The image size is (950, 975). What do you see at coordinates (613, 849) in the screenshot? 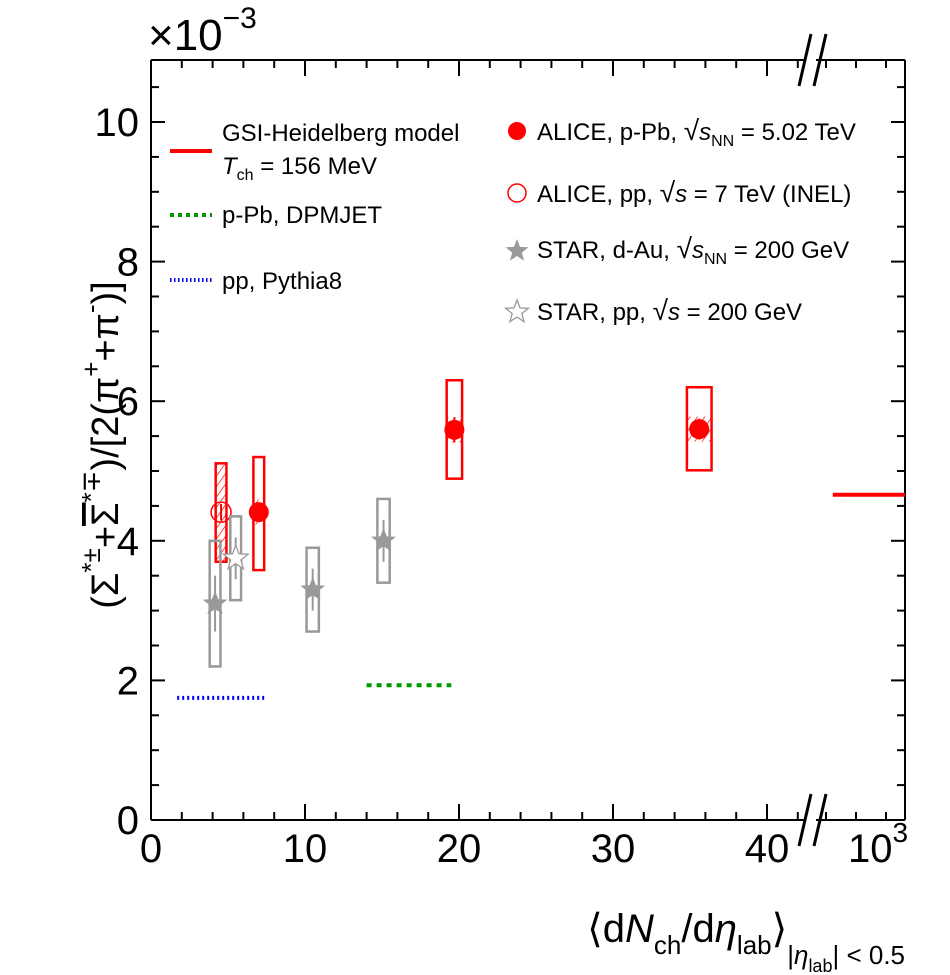
I see `x-tick-label: 30` at bounding box center [613, 849].